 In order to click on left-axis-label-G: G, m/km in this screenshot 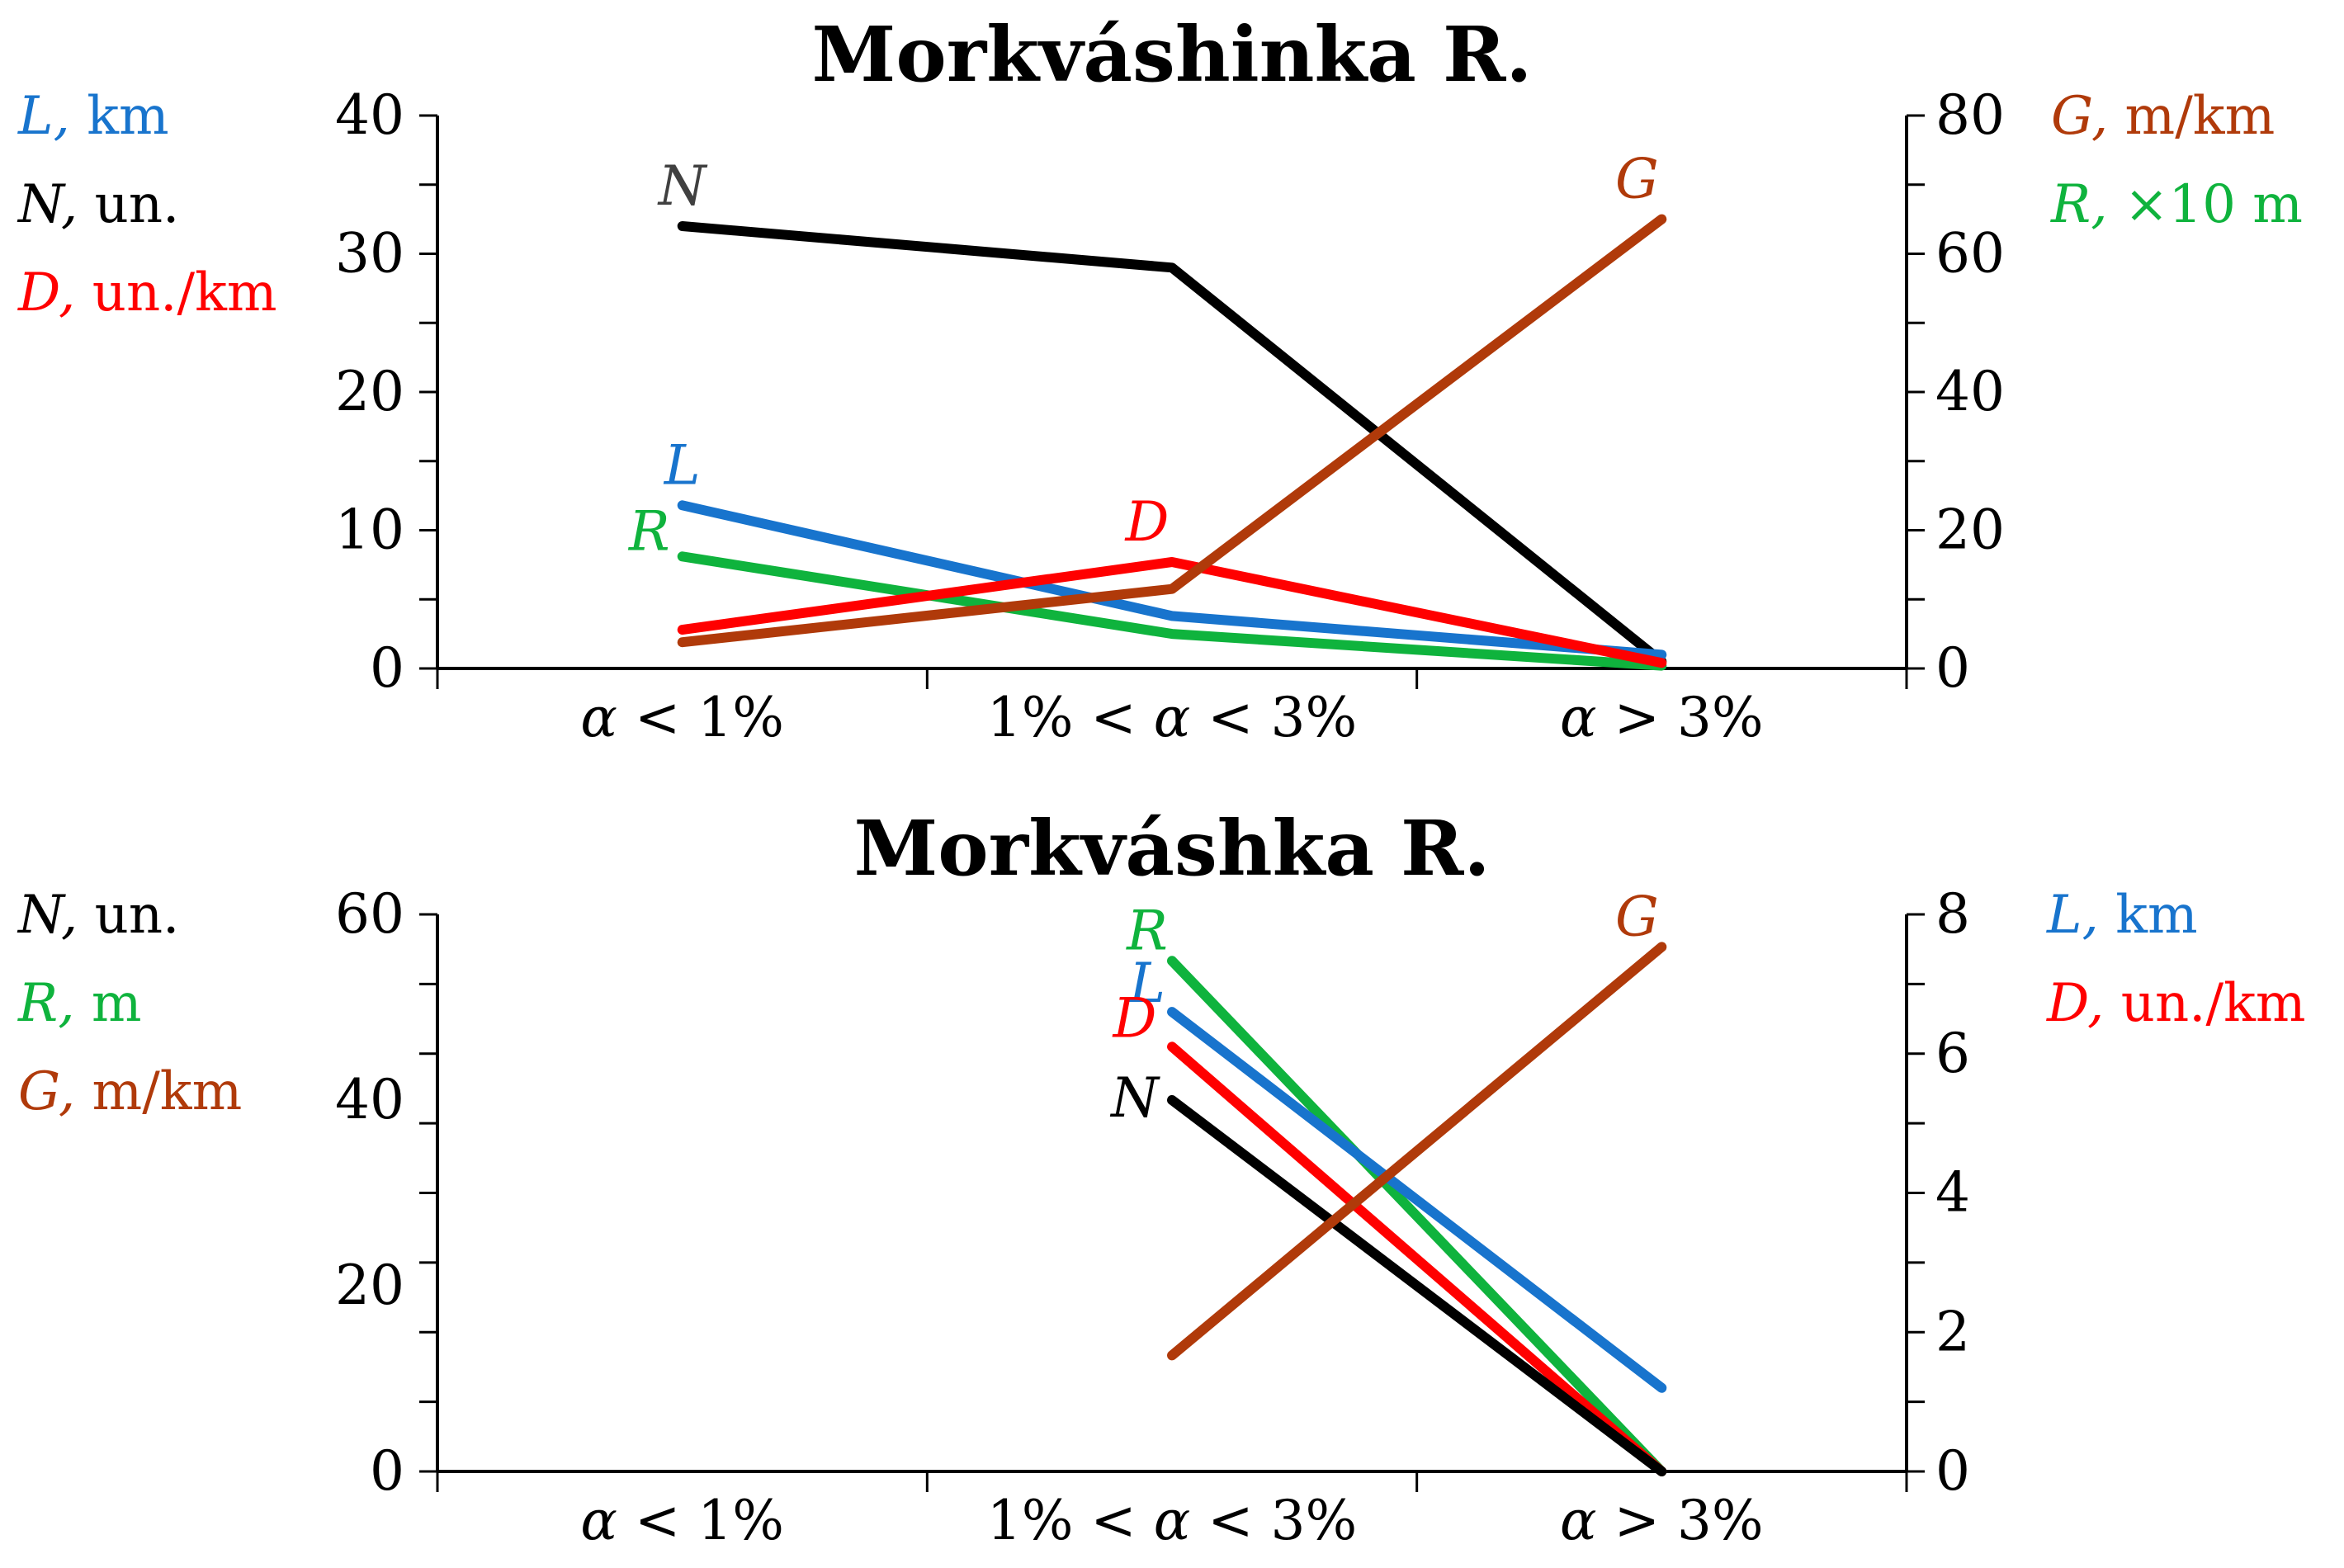, I will do `click(130, 1091)`.